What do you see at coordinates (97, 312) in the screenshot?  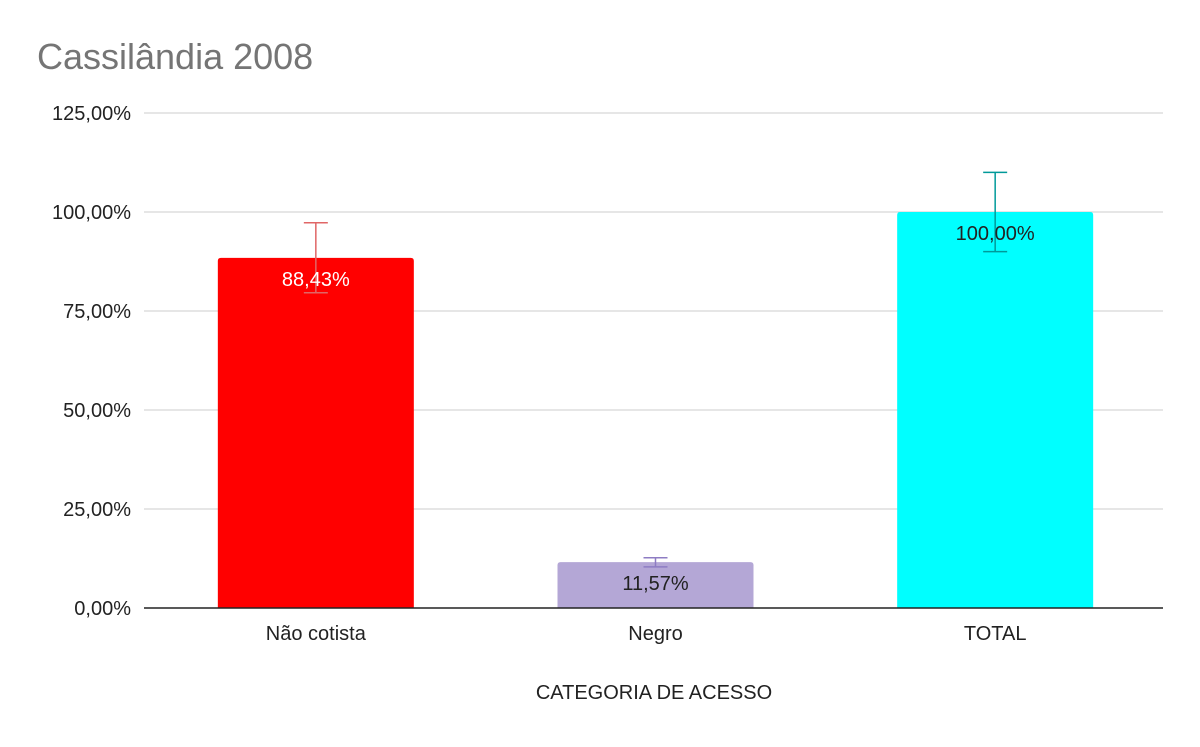 I see `y-tick-label: 75,00%` at bounding box center [97, 312].